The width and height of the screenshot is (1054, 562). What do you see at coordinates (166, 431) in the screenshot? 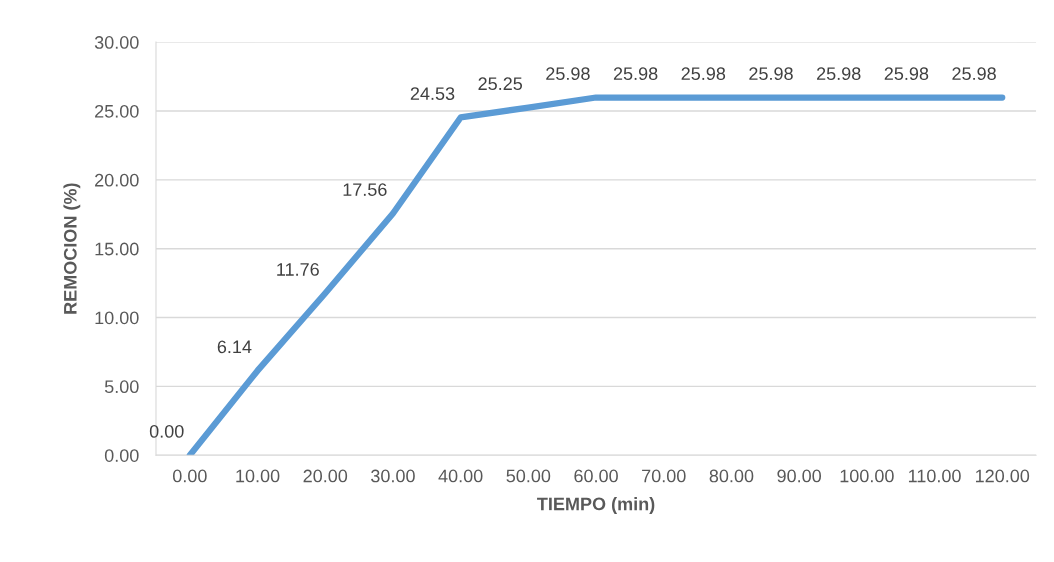
I see `data-label: 0.00` at bounding box center [166, 431].